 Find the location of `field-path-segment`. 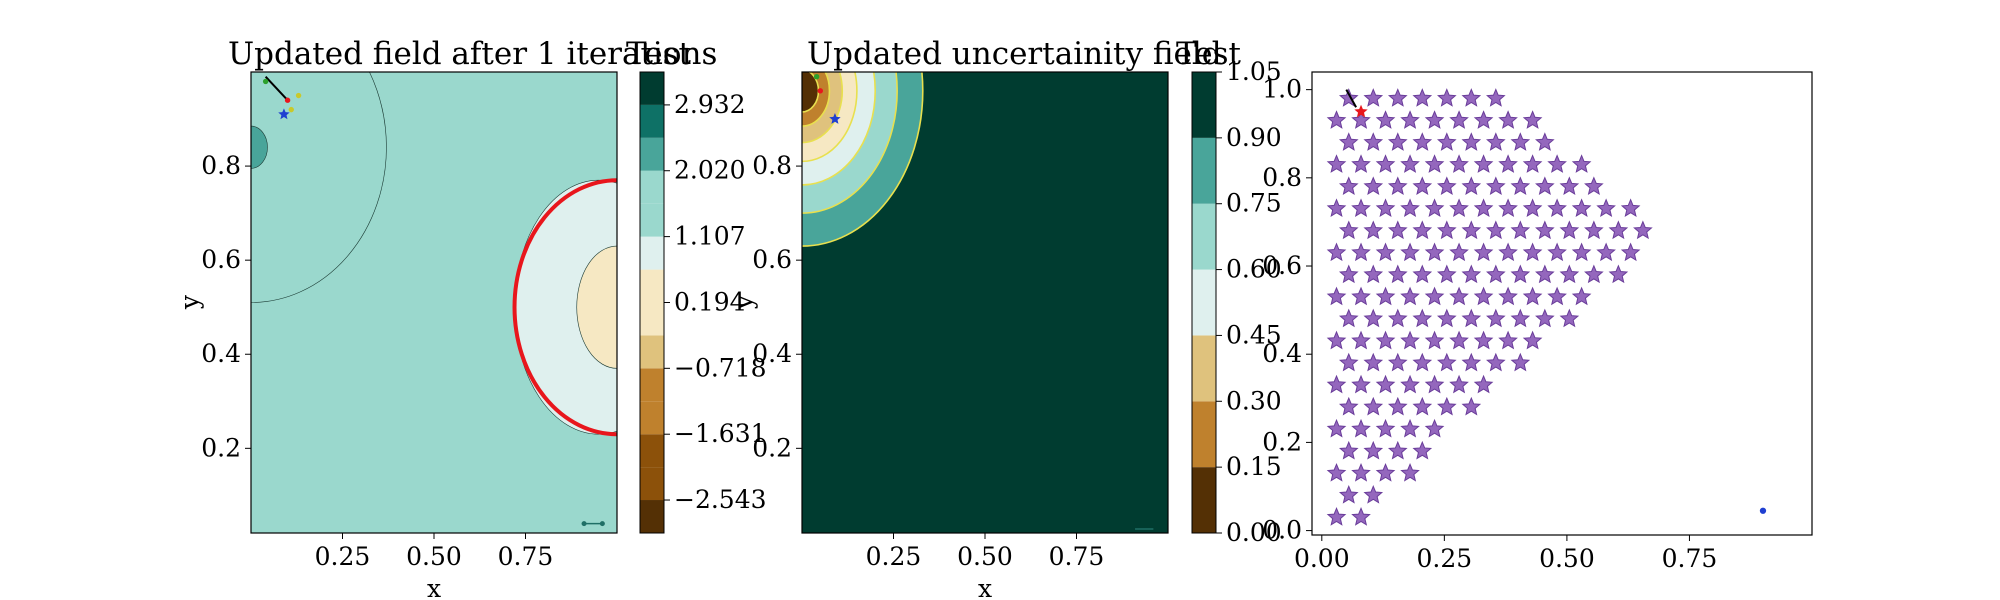

field-path-segment is located at coordinates (276, 88).